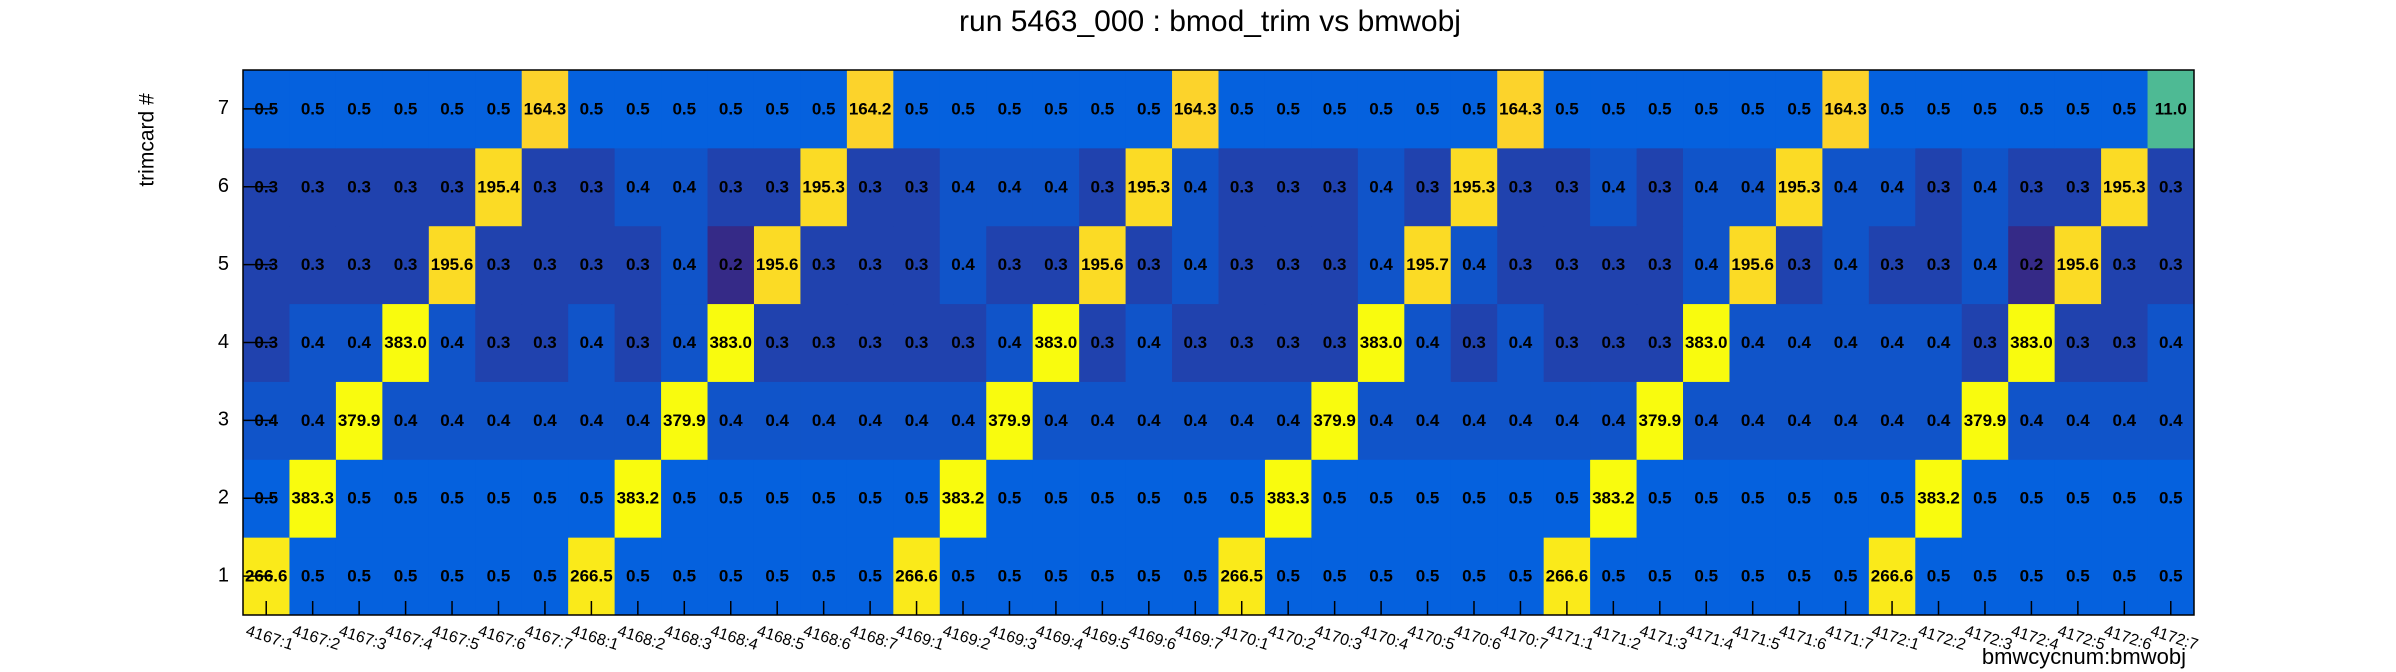 The height and width of the screenshot is (672, 2396). I want to click on cell-label: 383.2, so click(1613, 498).